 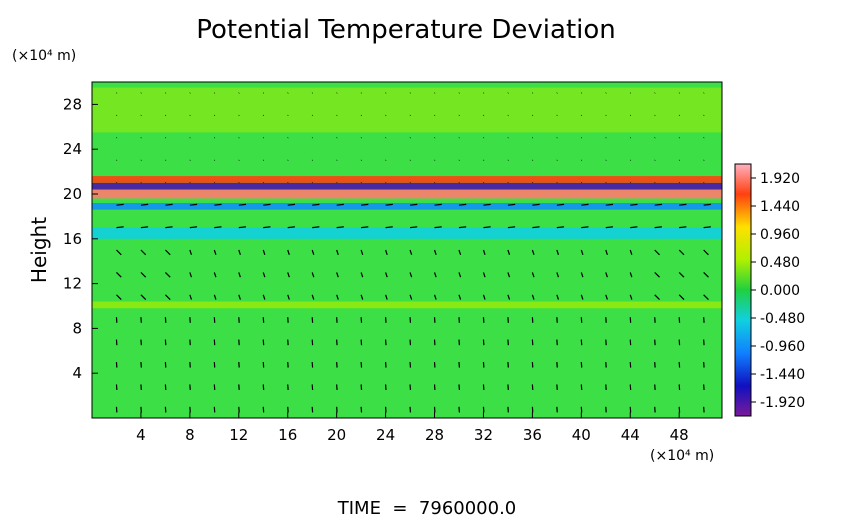 What do you see at coordinates (238, 435) in the screenshot?
I see `x-tick-label: 12` at bounding box center [238, 435].